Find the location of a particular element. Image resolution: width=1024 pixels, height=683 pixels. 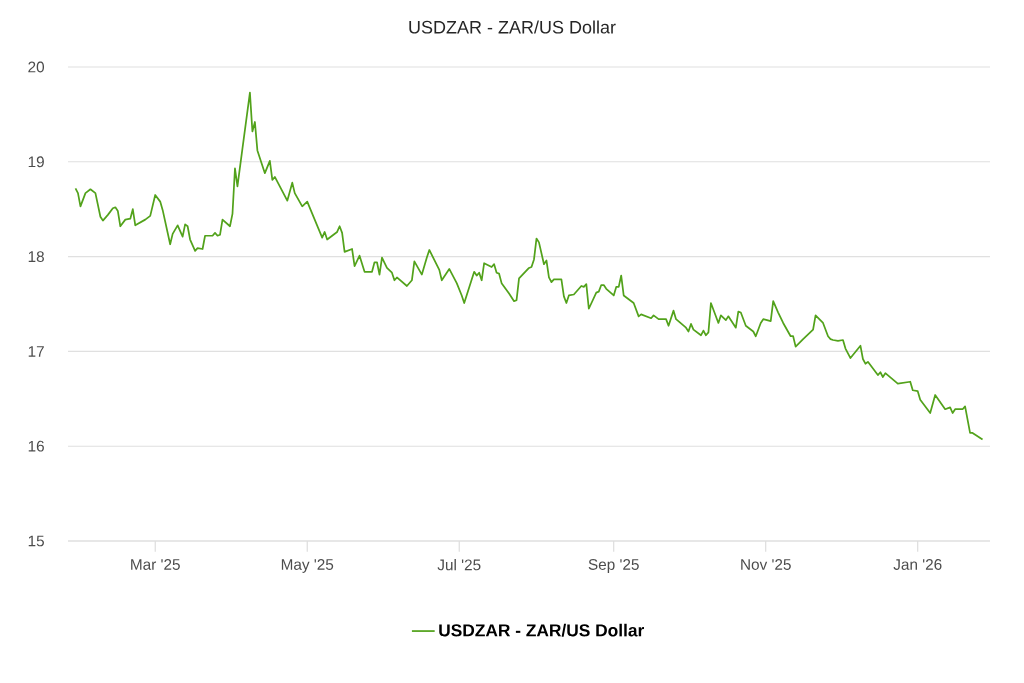

legend-label: USDZAR - ZAR/US Dollar is located at coordinates (542, 630).